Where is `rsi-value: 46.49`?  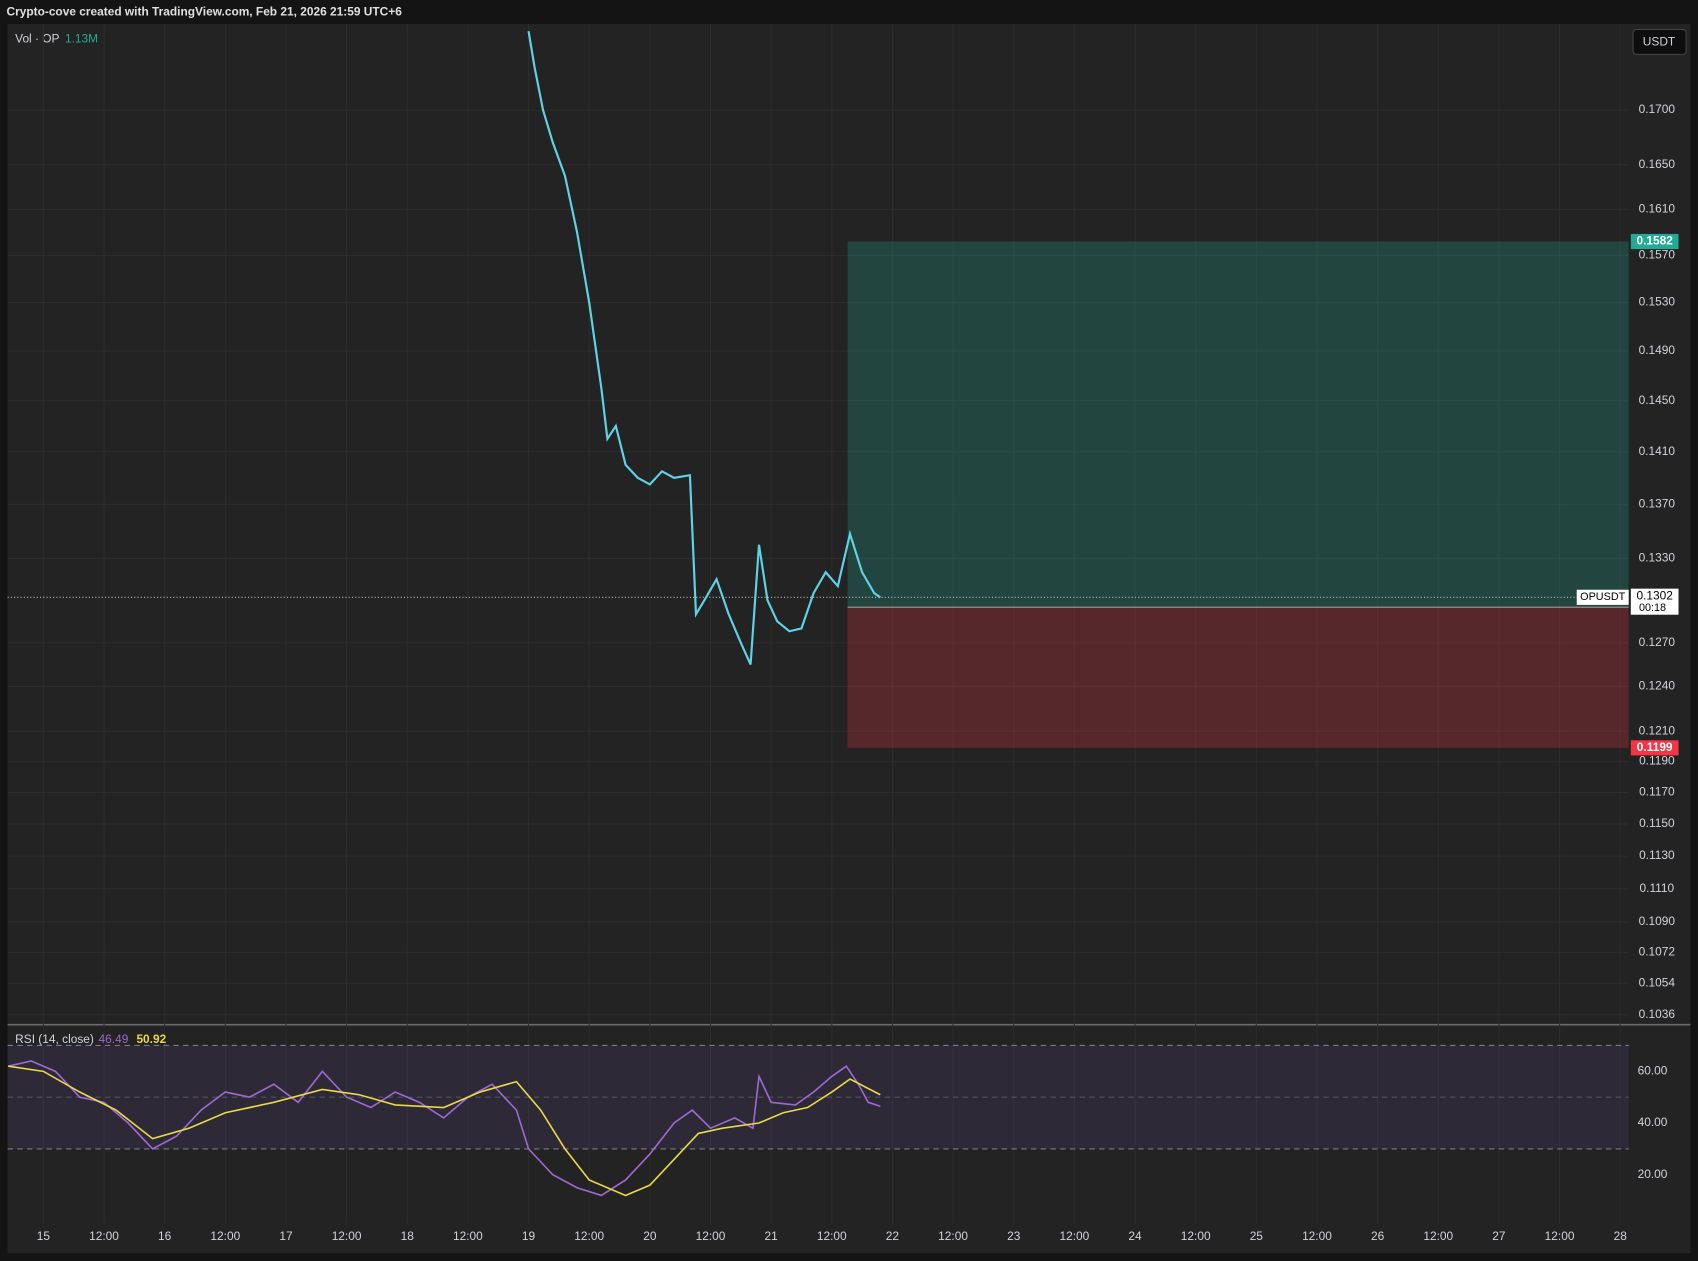
rsi-value: 46.49 is located at coordinates (114, 1039).